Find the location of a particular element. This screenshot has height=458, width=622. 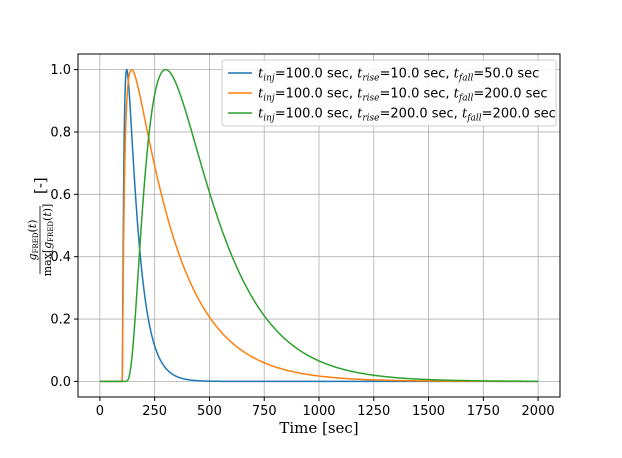

y-tick-label: 0.0 is located at coordinates (60, 382).